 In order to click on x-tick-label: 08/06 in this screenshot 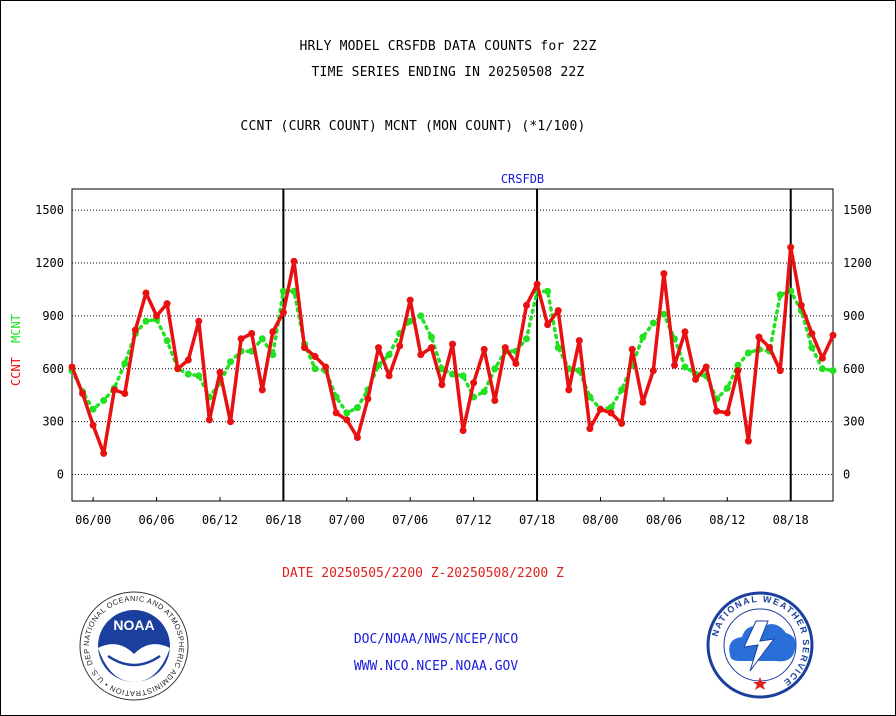, I will do `click(664, 520)`.